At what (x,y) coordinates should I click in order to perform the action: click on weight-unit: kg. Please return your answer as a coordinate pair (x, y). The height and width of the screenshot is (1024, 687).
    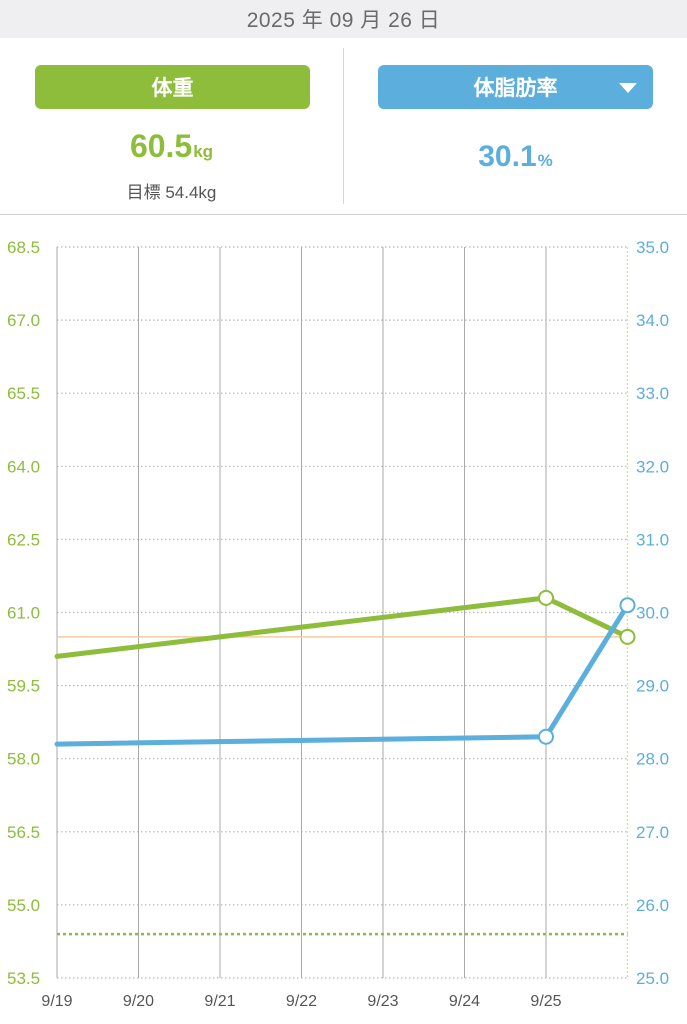
    Looking at the image, I should click on (203, 151).